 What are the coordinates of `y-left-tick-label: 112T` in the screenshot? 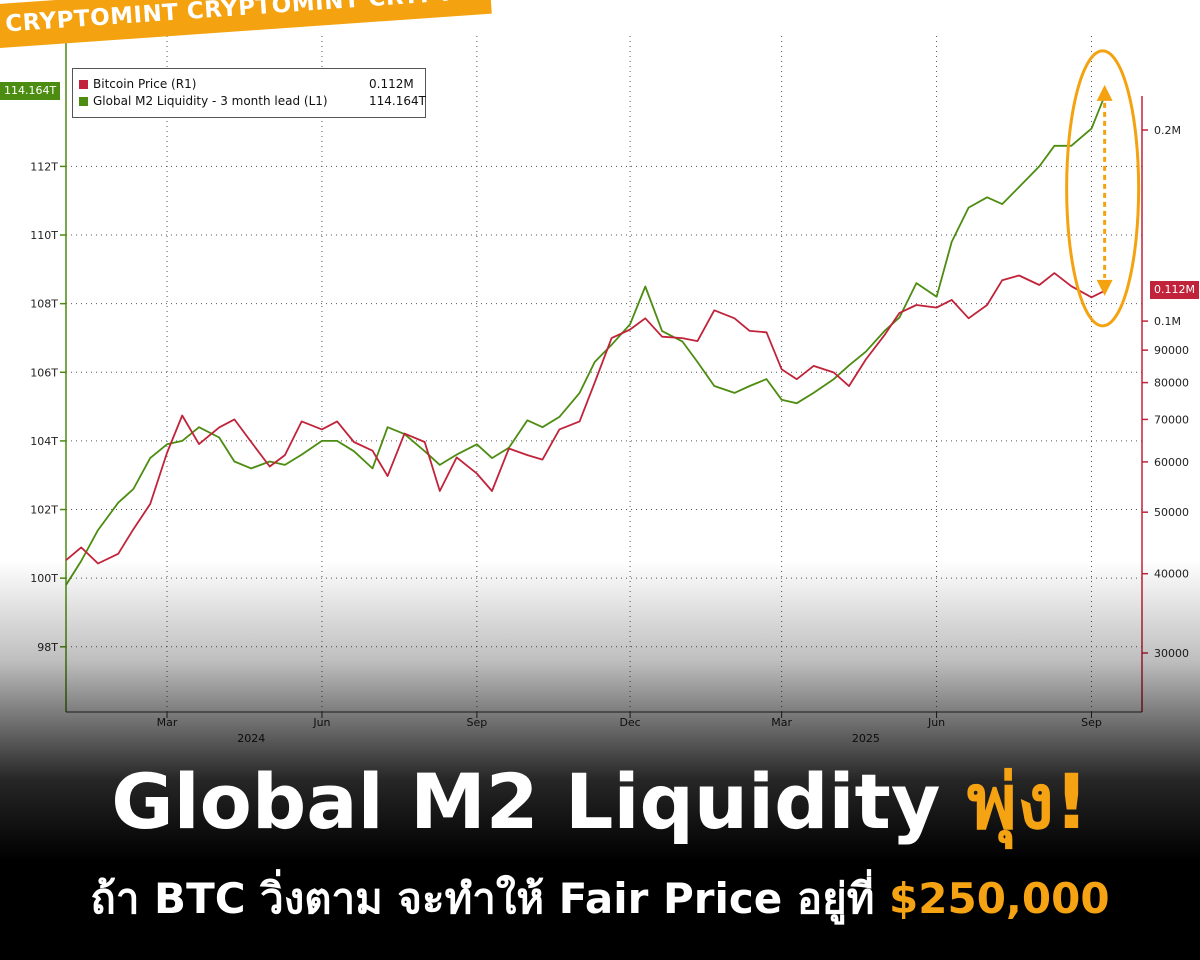 It's located at (44, 166).